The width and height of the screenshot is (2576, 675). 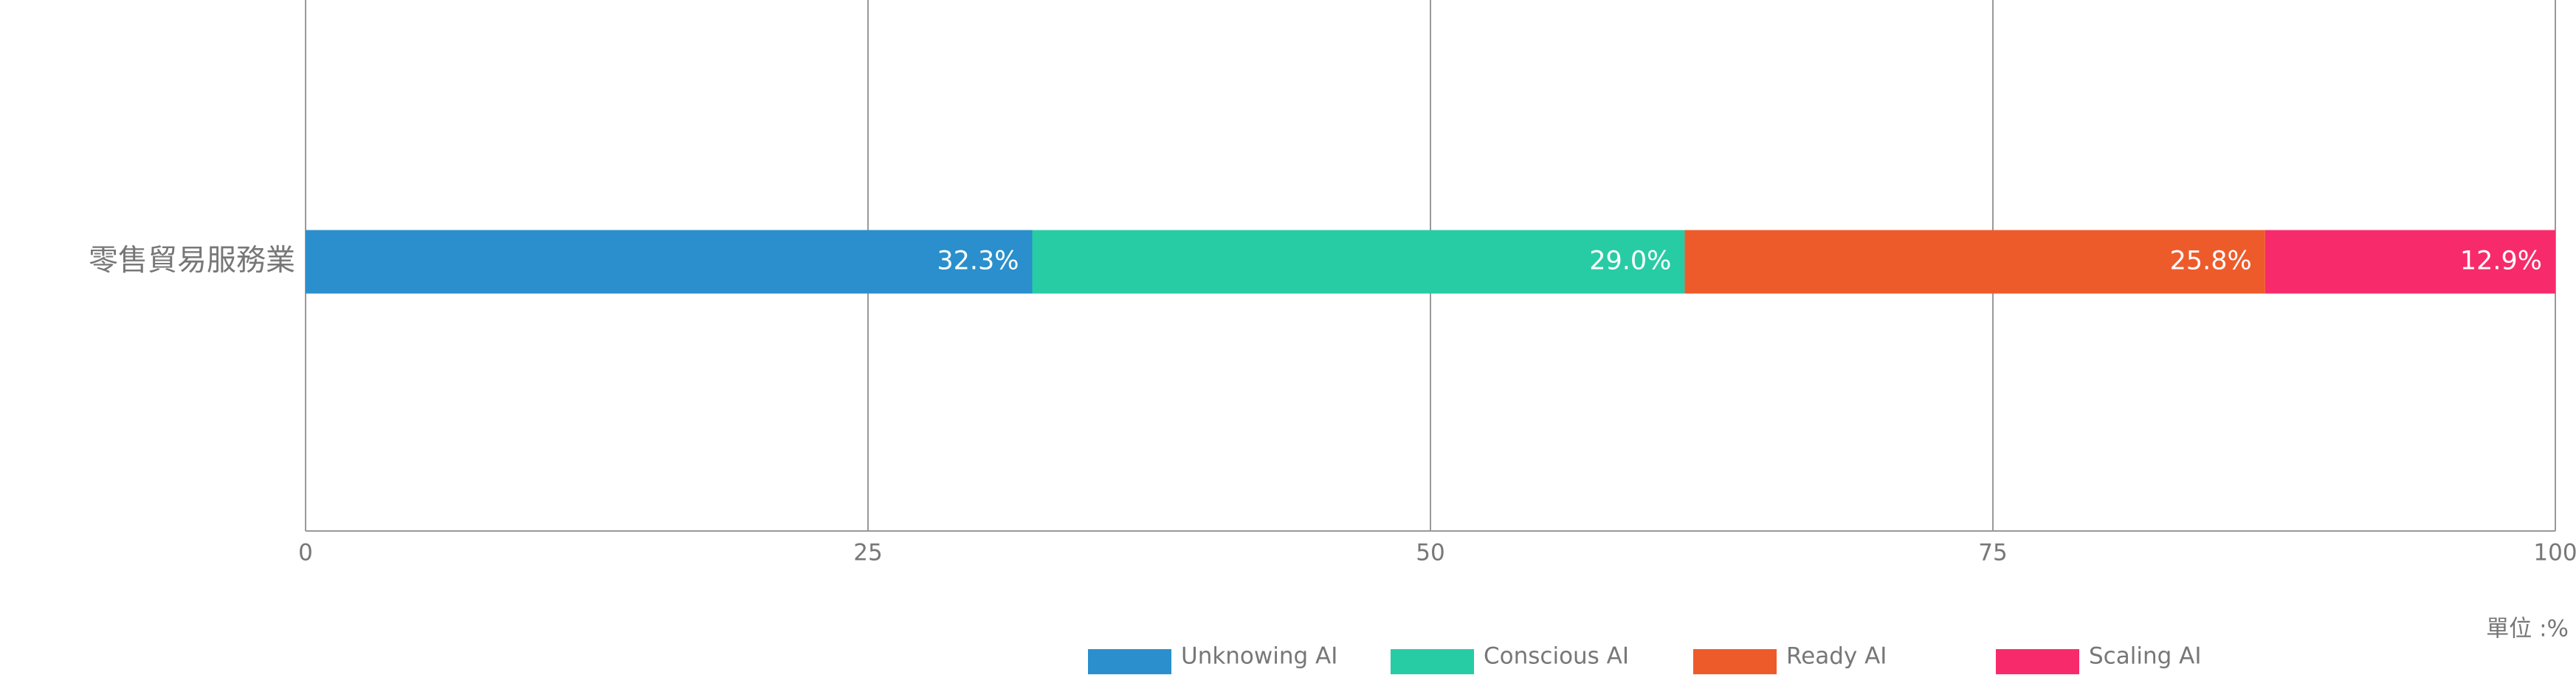 I want to click on x-tick-label: 25, so click(x=867, y=553).